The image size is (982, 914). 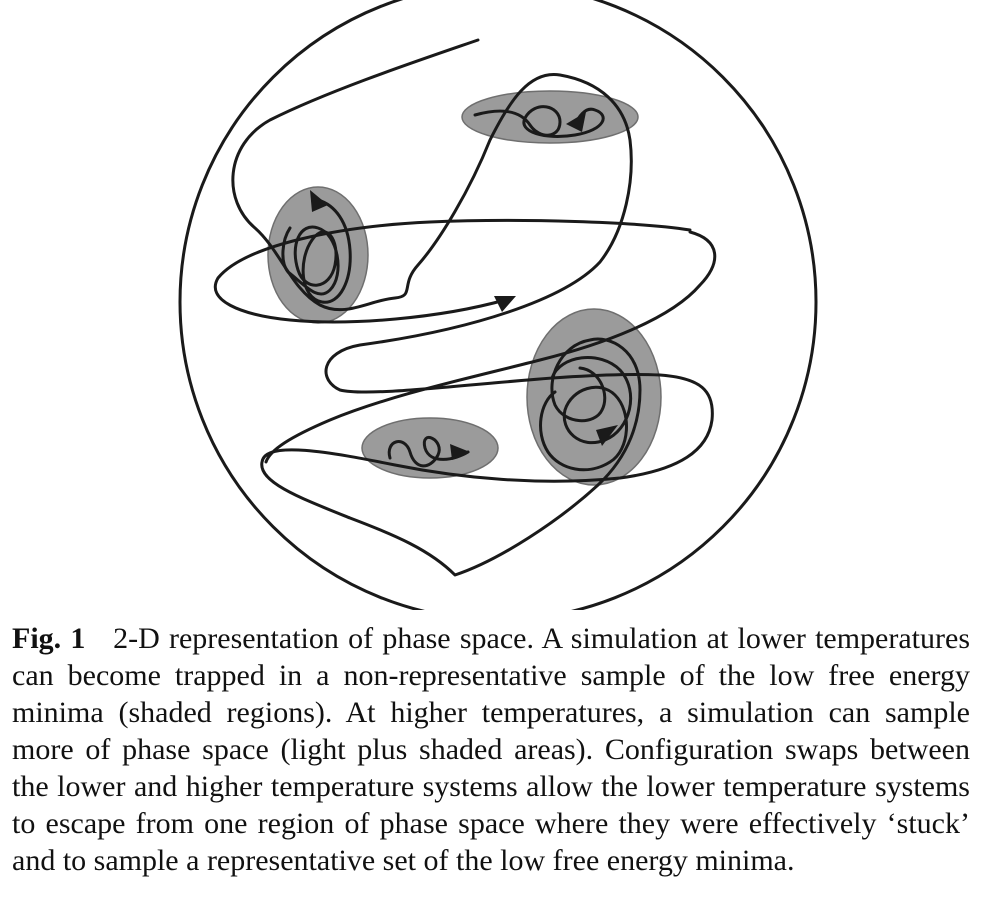 I want to click on trajectory-tangle-left, so click(x=316, y=251).